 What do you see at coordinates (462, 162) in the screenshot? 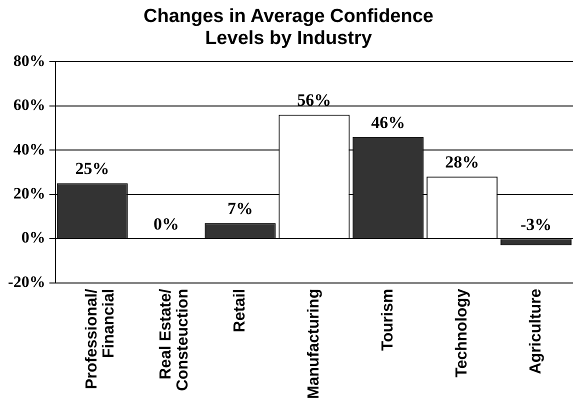
I see `data-label: 28%` at bounding box center [462, 162].